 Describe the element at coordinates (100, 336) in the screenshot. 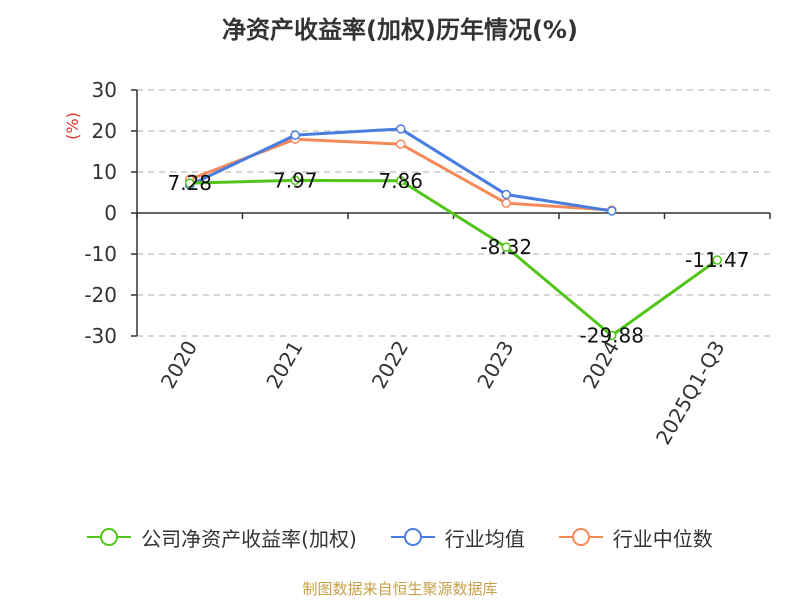

I see `y-tick-label: -30` at that location.